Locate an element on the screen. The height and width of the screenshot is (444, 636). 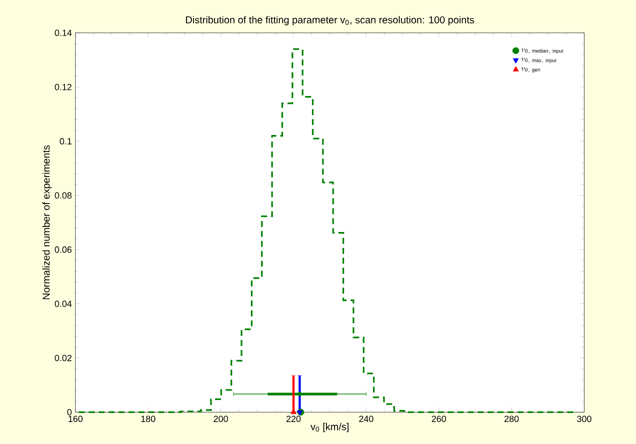
legend-label: $v_{\mathrm{0,\ gen}}$ is located at coordinates (530, 69).